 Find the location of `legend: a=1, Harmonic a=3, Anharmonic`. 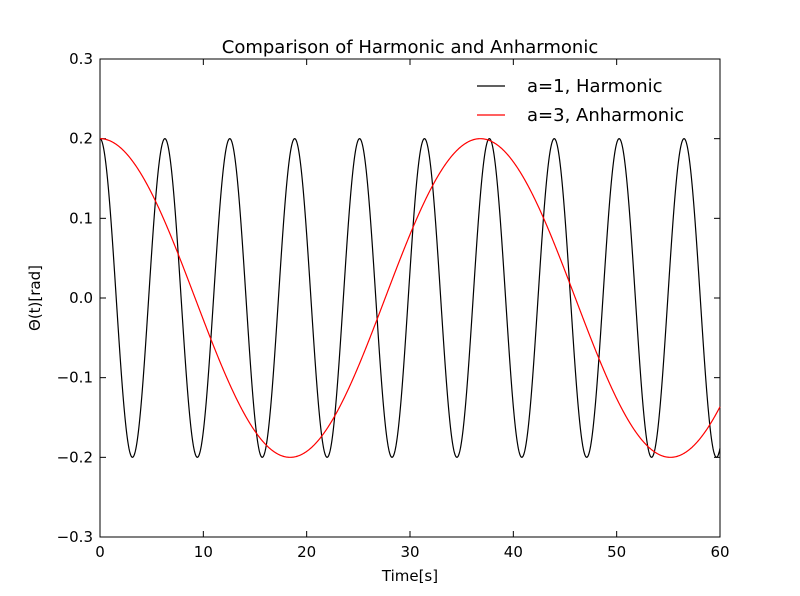

legend: a=1, Harmonic a=3, Anharmonic is located at coordinates (580, 101).